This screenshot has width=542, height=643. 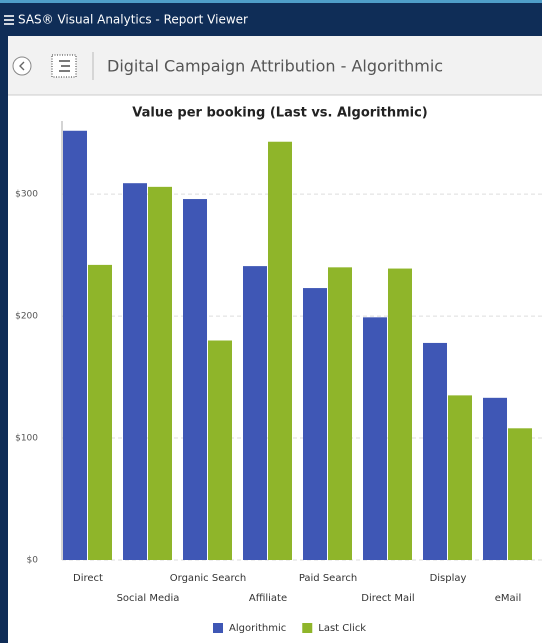 What do you see at coordinates (26, 439) in the screenshot?
I see `y-tick-label: $100` at bounding box center [26, 439].